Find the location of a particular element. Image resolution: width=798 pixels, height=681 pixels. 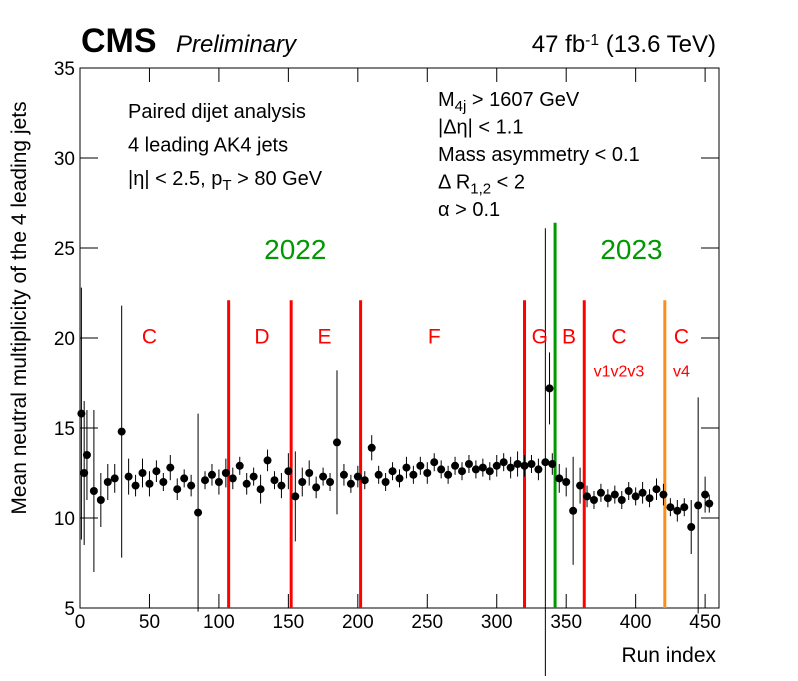

era-sublabel: v4 is located at coordinates (681, 371).